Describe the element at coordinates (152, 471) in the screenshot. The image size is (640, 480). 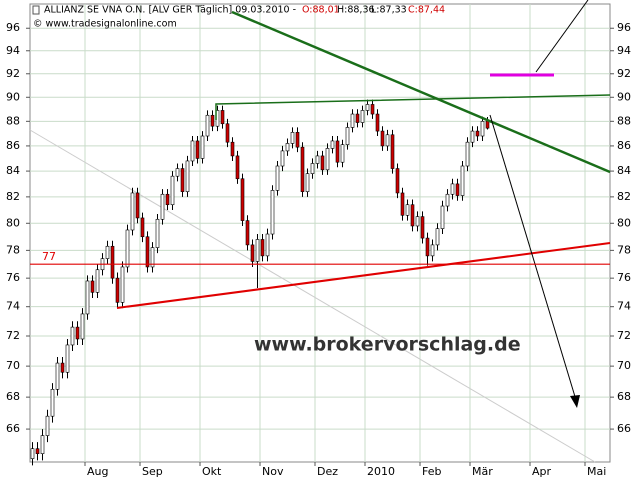
I see `x-tick-label: Sep` at that location.